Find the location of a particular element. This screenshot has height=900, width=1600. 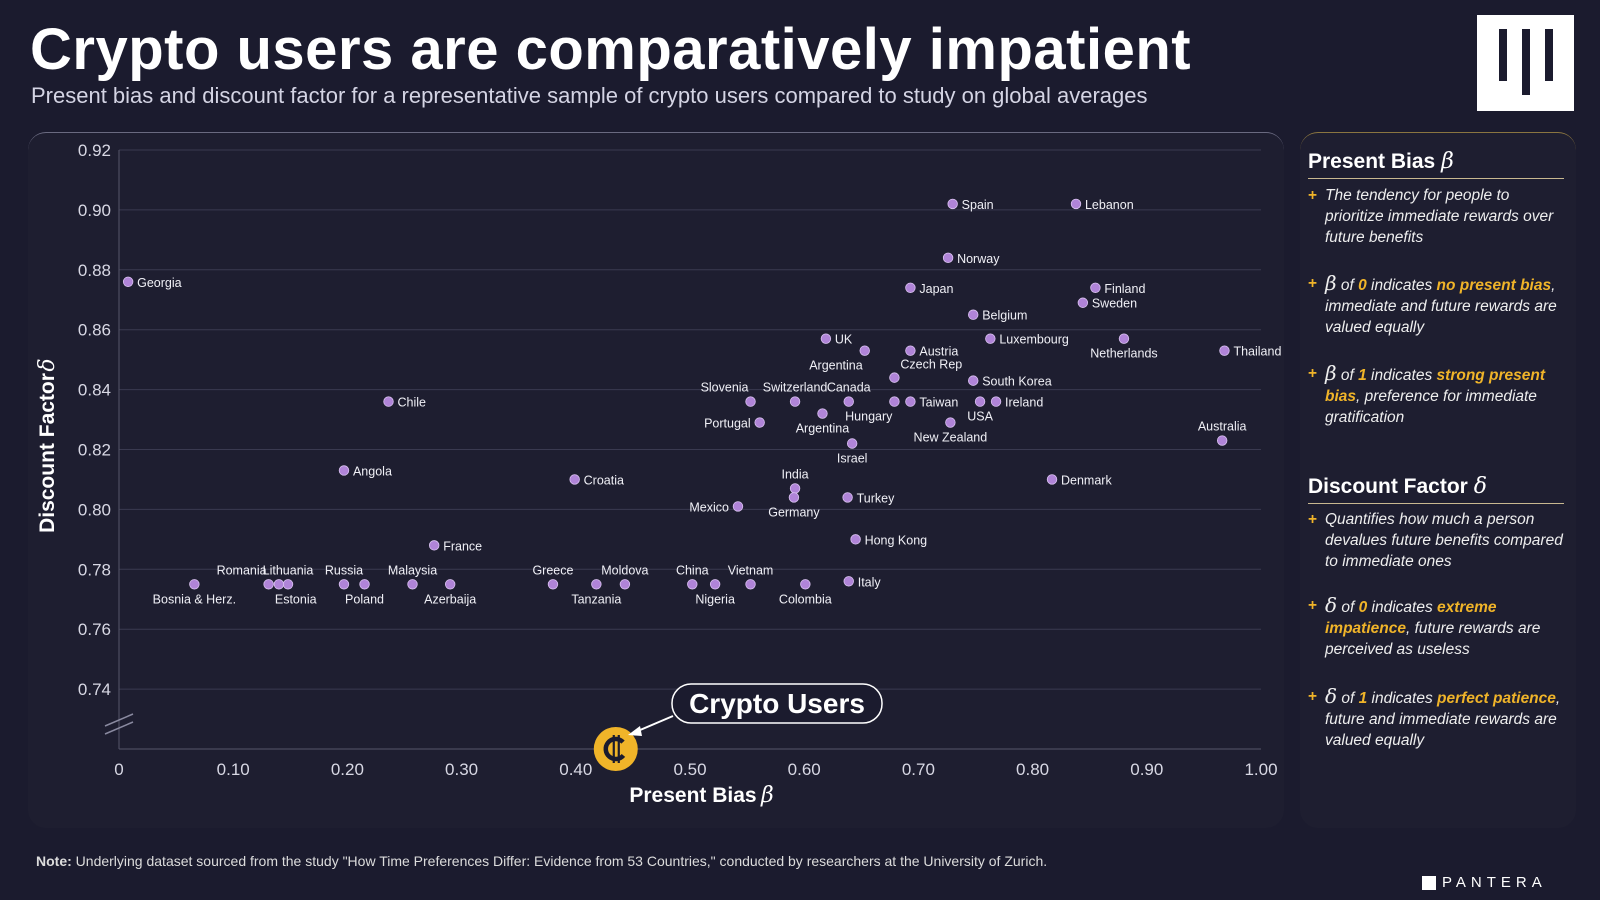

callout-box is located at coordinates (777, 703).